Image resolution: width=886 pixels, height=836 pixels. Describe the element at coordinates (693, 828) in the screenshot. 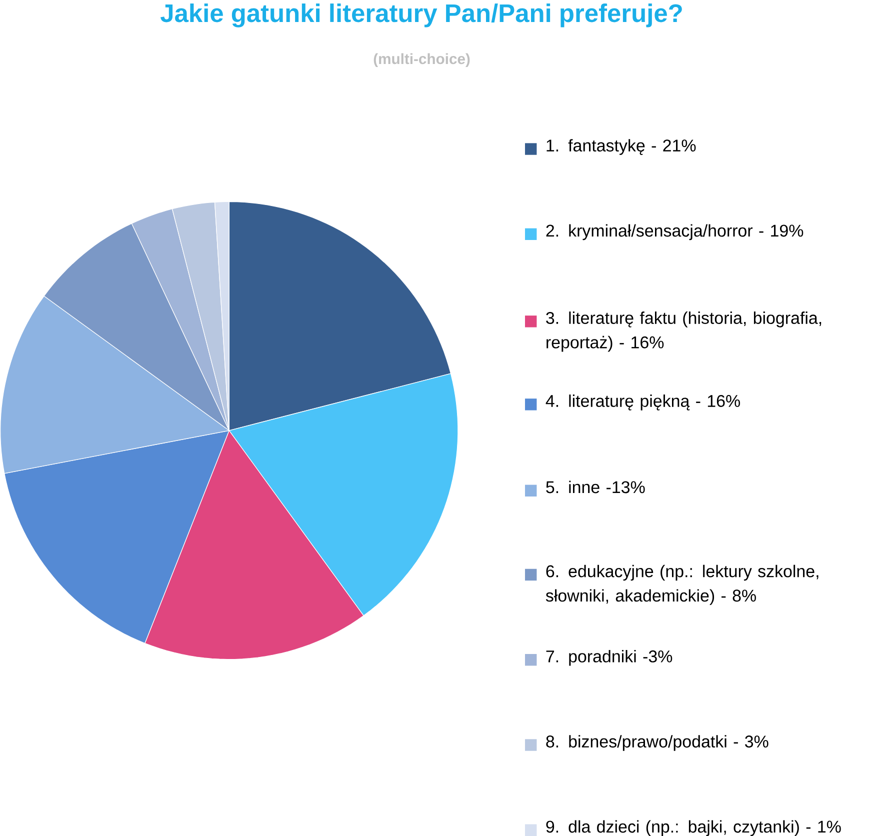

I see `legend-label: 9. dla dzieci (np.: bajki, czytanki) - 1%` at that location.